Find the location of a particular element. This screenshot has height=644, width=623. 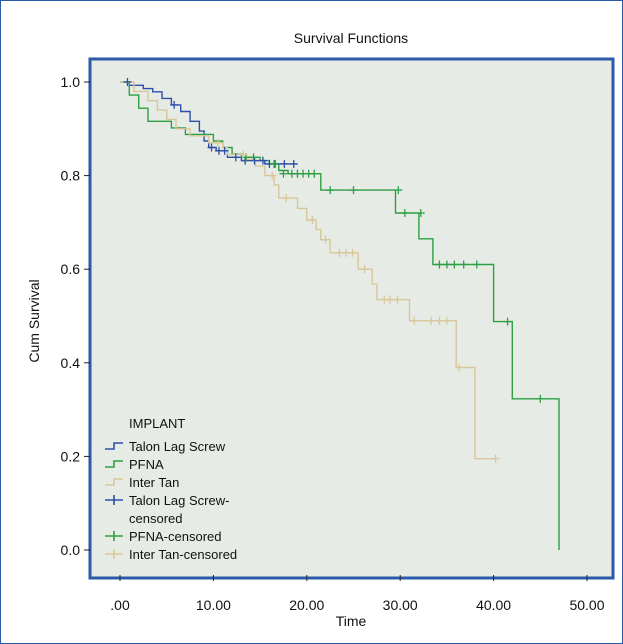

legend-entry: Inter Tan is located at coordinates (142, 482).